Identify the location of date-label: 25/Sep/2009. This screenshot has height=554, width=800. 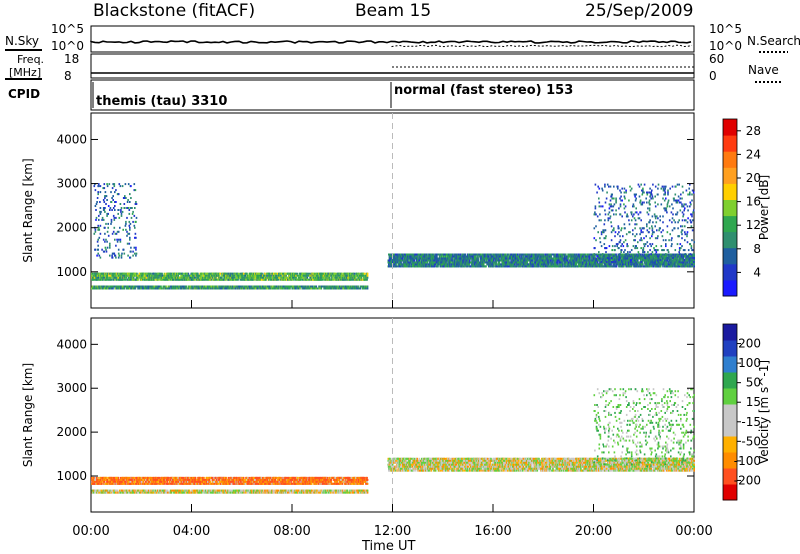
(639, 11).